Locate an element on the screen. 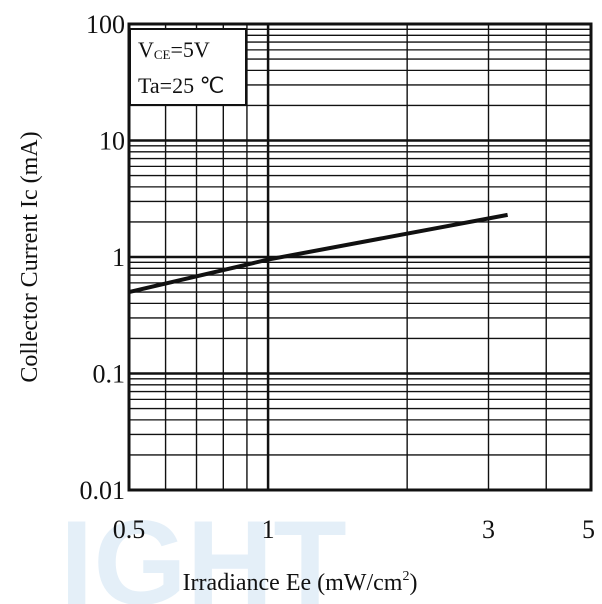 This screenshot has width=602, height=604. series-layer is located at coordinates (318, 253).